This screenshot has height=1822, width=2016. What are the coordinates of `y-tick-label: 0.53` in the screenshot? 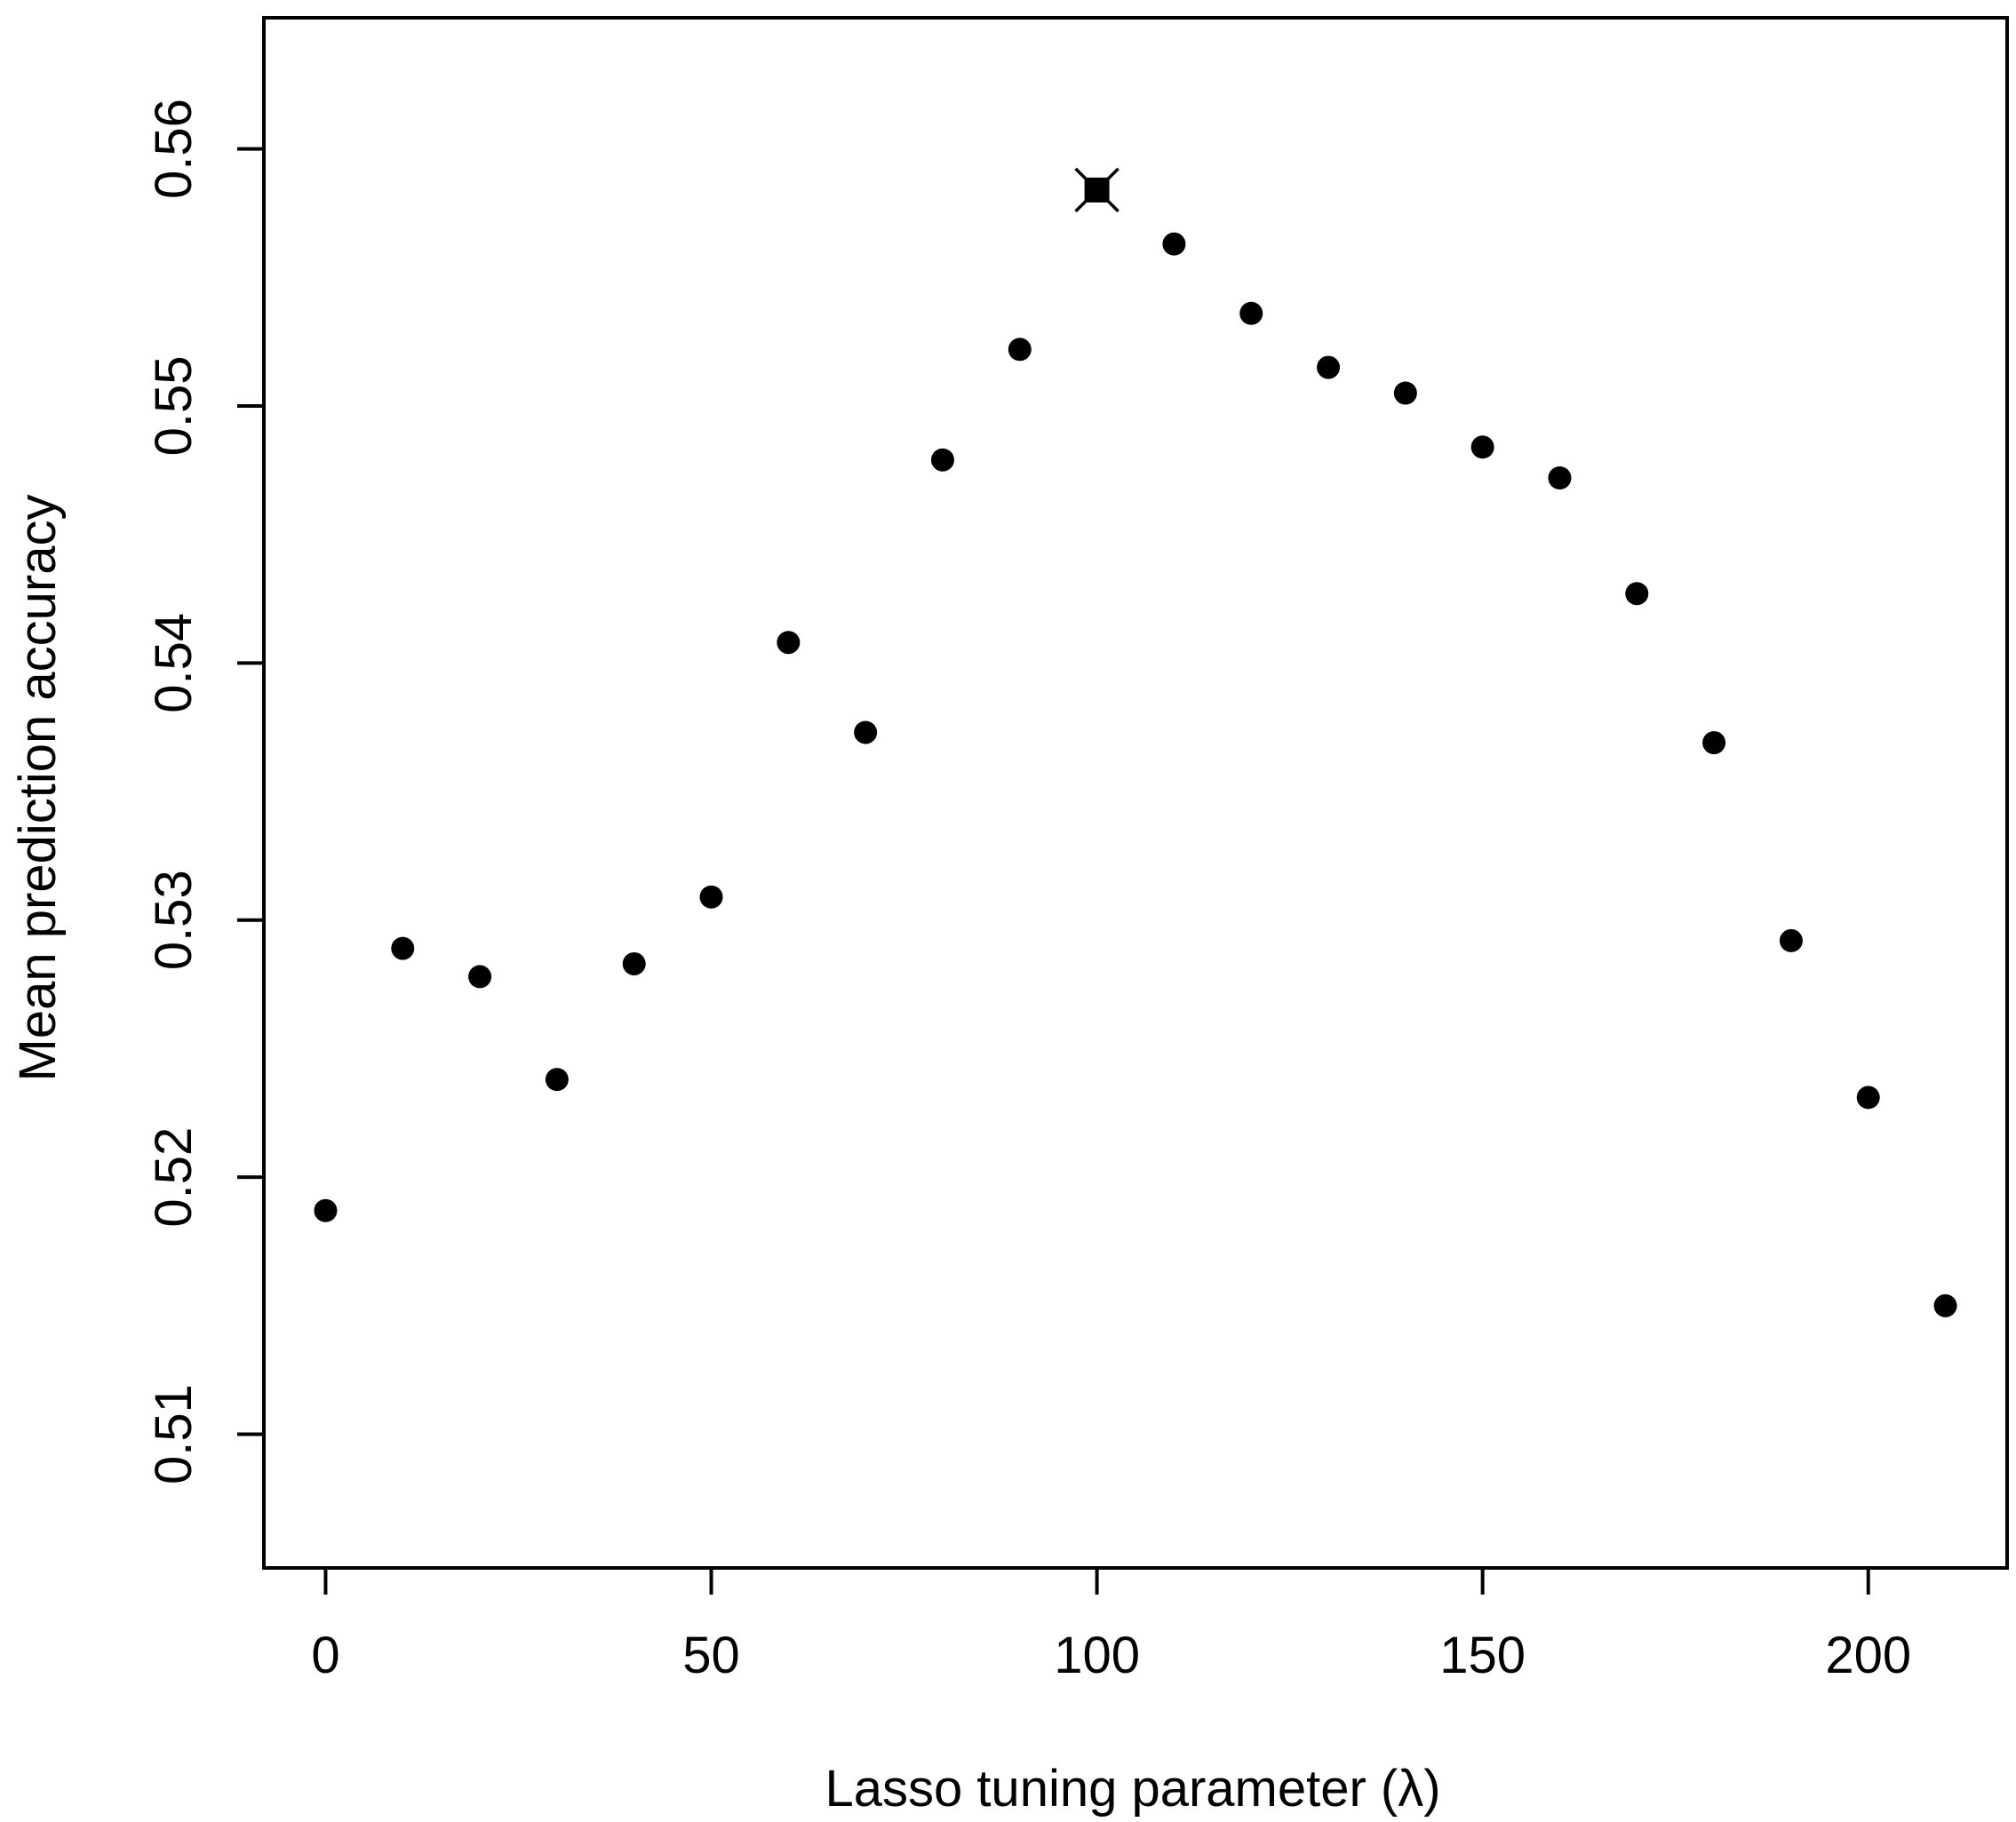 It's located at (174, 920).